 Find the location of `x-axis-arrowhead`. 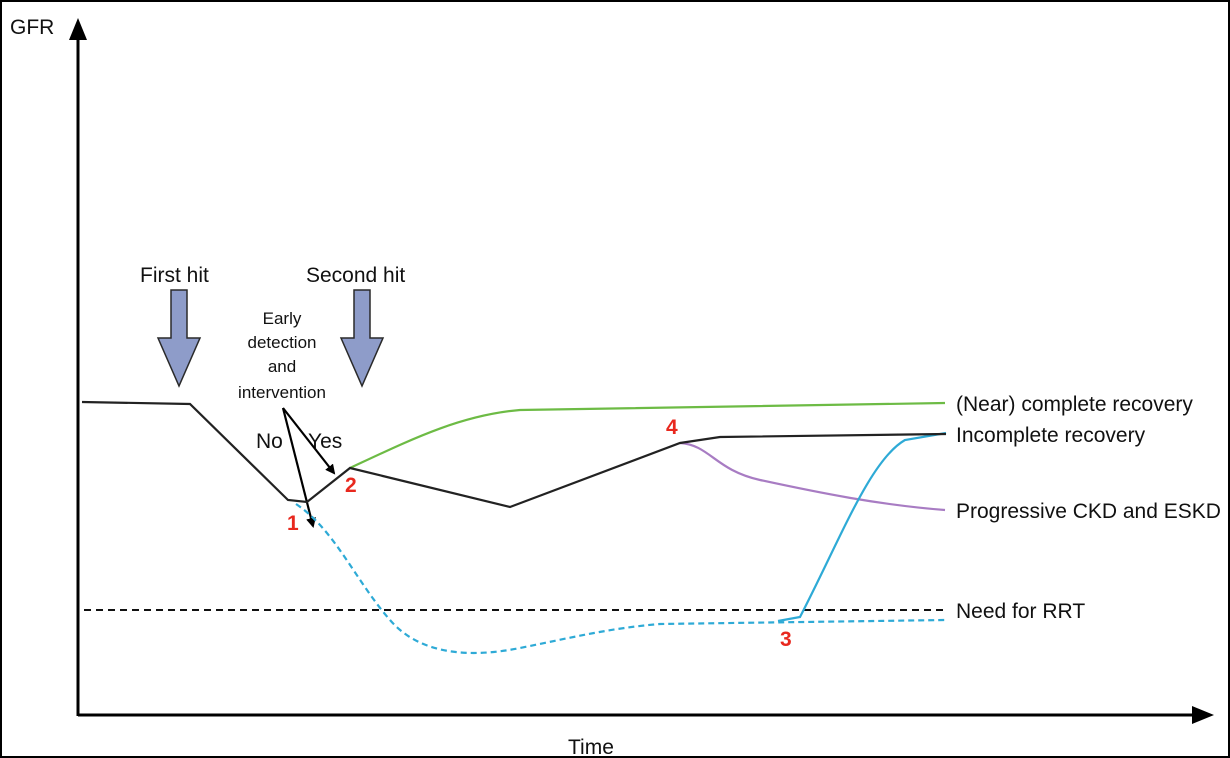

x-axis-arrowhead is located at coordinates (1203, 715).